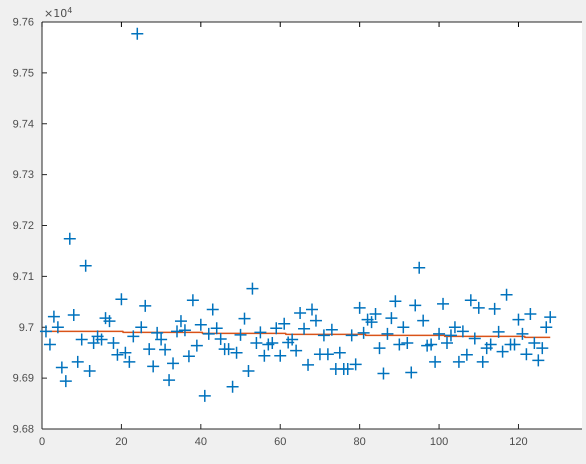  Describe the element at coordinates (121, 442) in the screenshot. I see `x-tick-label: 20` at that location.